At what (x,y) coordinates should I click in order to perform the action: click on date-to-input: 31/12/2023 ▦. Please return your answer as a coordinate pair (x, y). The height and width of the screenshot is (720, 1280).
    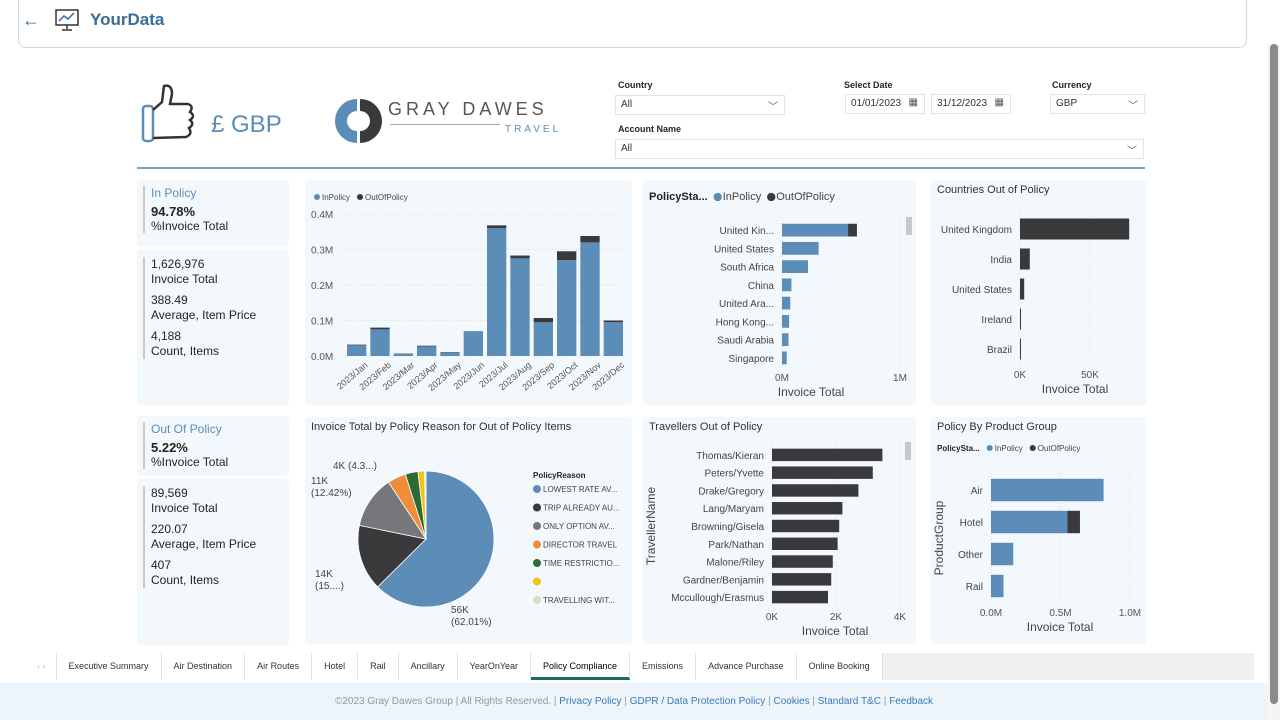
    Looking at the image, I should click on (971, 104).